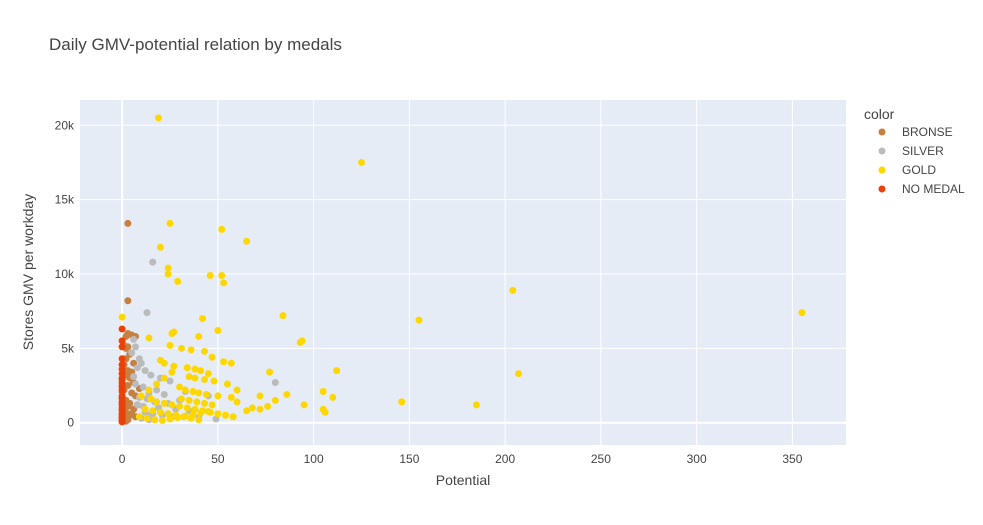 Image resolution: width=983 pixels, height=525 pixels. I want to click on legend-label: SILVER, so click(923, 151).